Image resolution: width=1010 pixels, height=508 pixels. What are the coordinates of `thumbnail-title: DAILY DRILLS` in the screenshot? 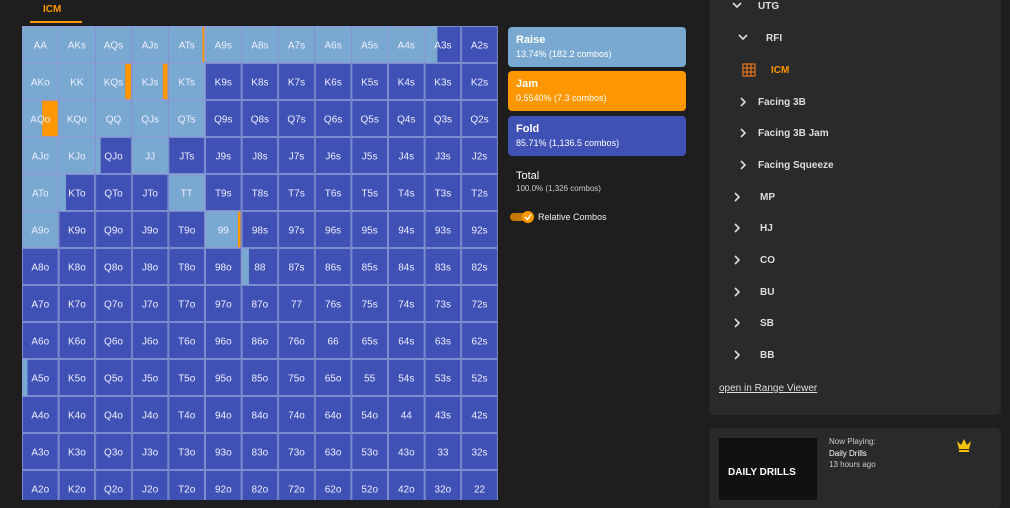 It's located at (762, 472).